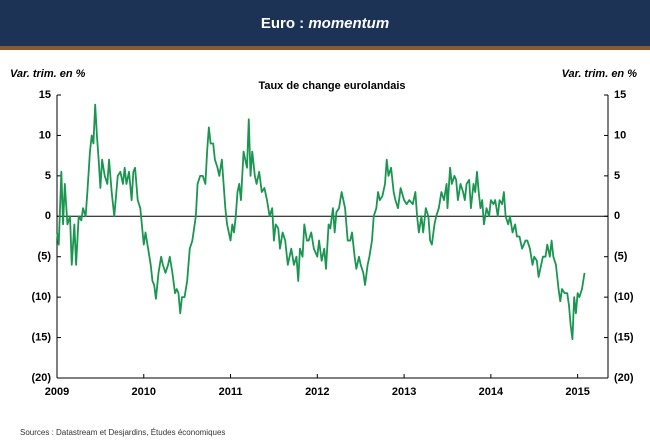  Describe the element at coordinates (617, 216) in the screenshot. I see `y2-tick-label: 0` at that location.